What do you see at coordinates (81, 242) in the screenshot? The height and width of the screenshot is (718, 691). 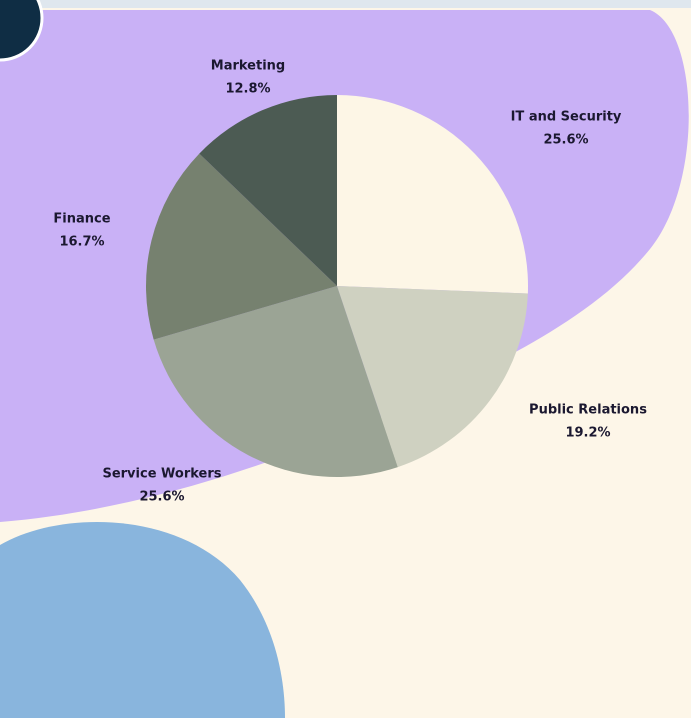 I see `slice-value: 16.7%` at bounding box center [81, 242].